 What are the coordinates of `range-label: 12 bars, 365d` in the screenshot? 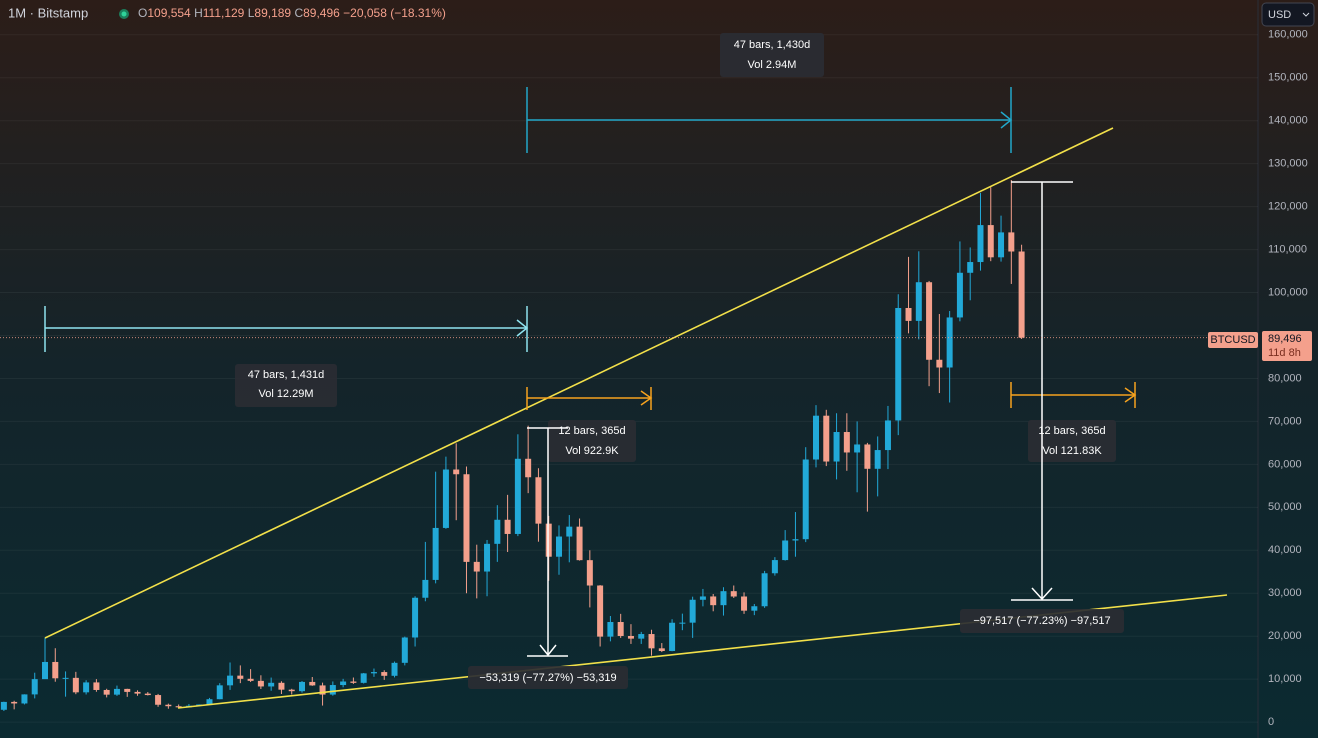 It's located at (591, 431).